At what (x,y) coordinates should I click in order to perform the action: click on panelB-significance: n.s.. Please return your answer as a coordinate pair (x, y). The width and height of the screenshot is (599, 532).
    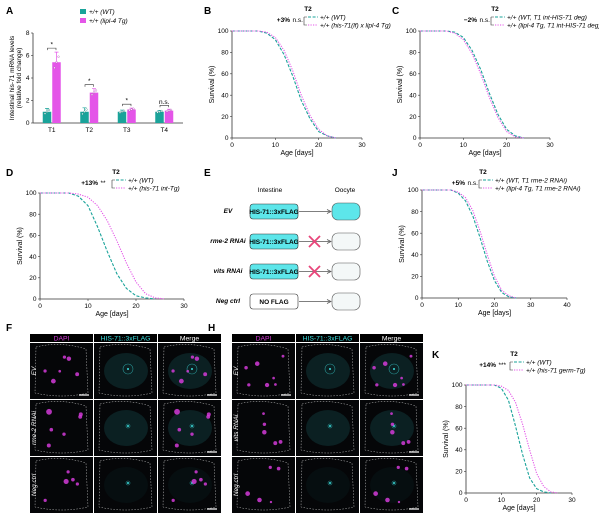
    Looking at the image, I should click on (298, 20).